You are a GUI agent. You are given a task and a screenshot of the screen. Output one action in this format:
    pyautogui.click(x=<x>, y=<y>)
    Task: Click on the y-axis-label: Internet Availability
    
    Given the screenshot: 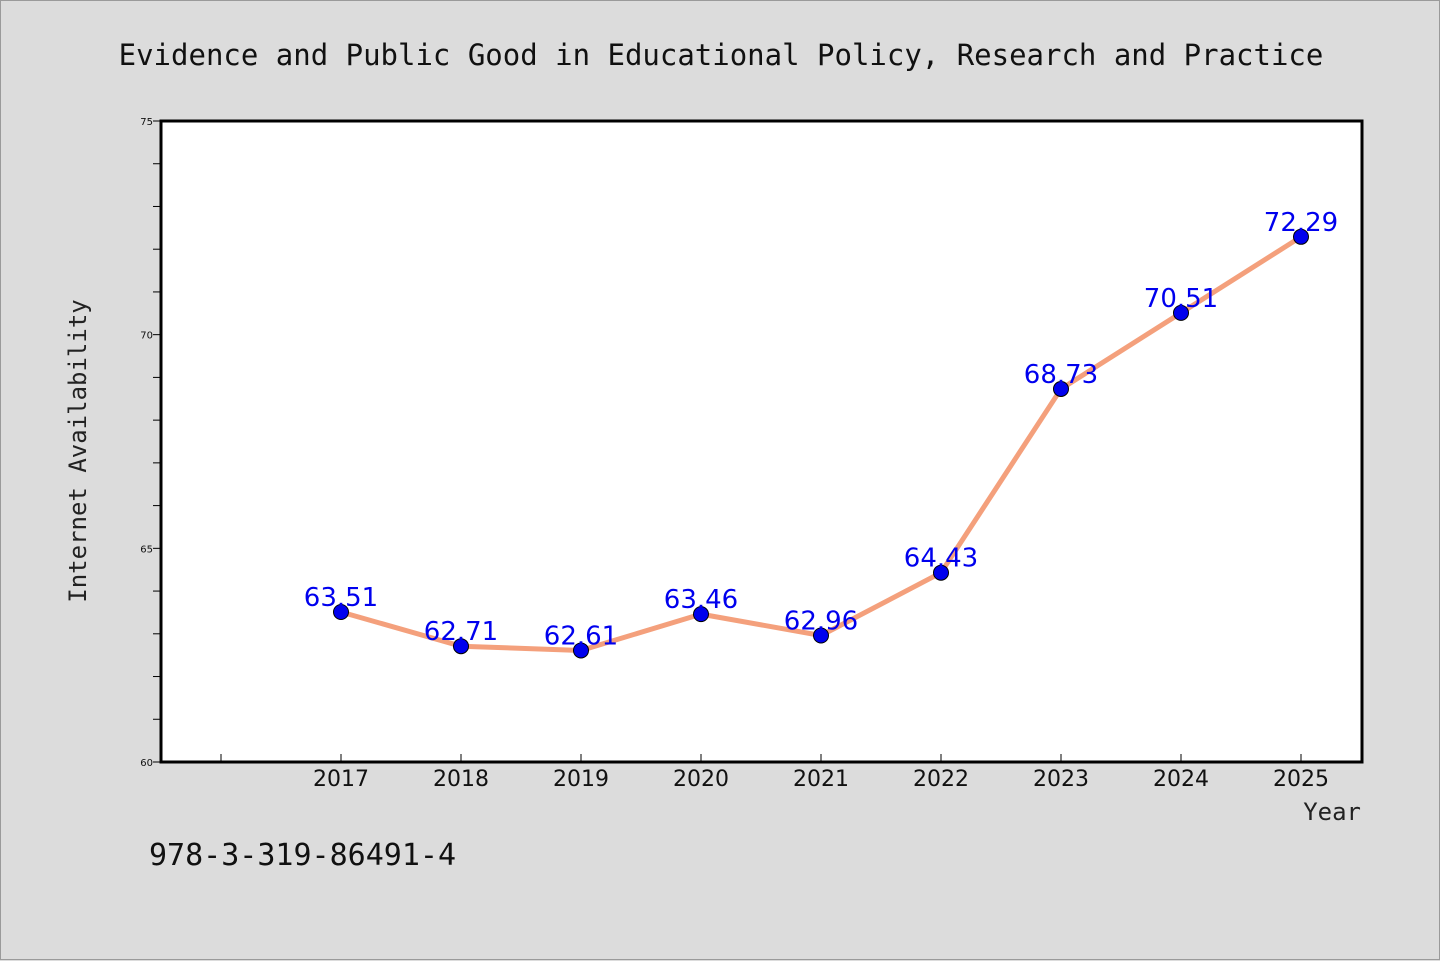 What is the action you would take?
    pyautogui.click(x=78, y=450)
    